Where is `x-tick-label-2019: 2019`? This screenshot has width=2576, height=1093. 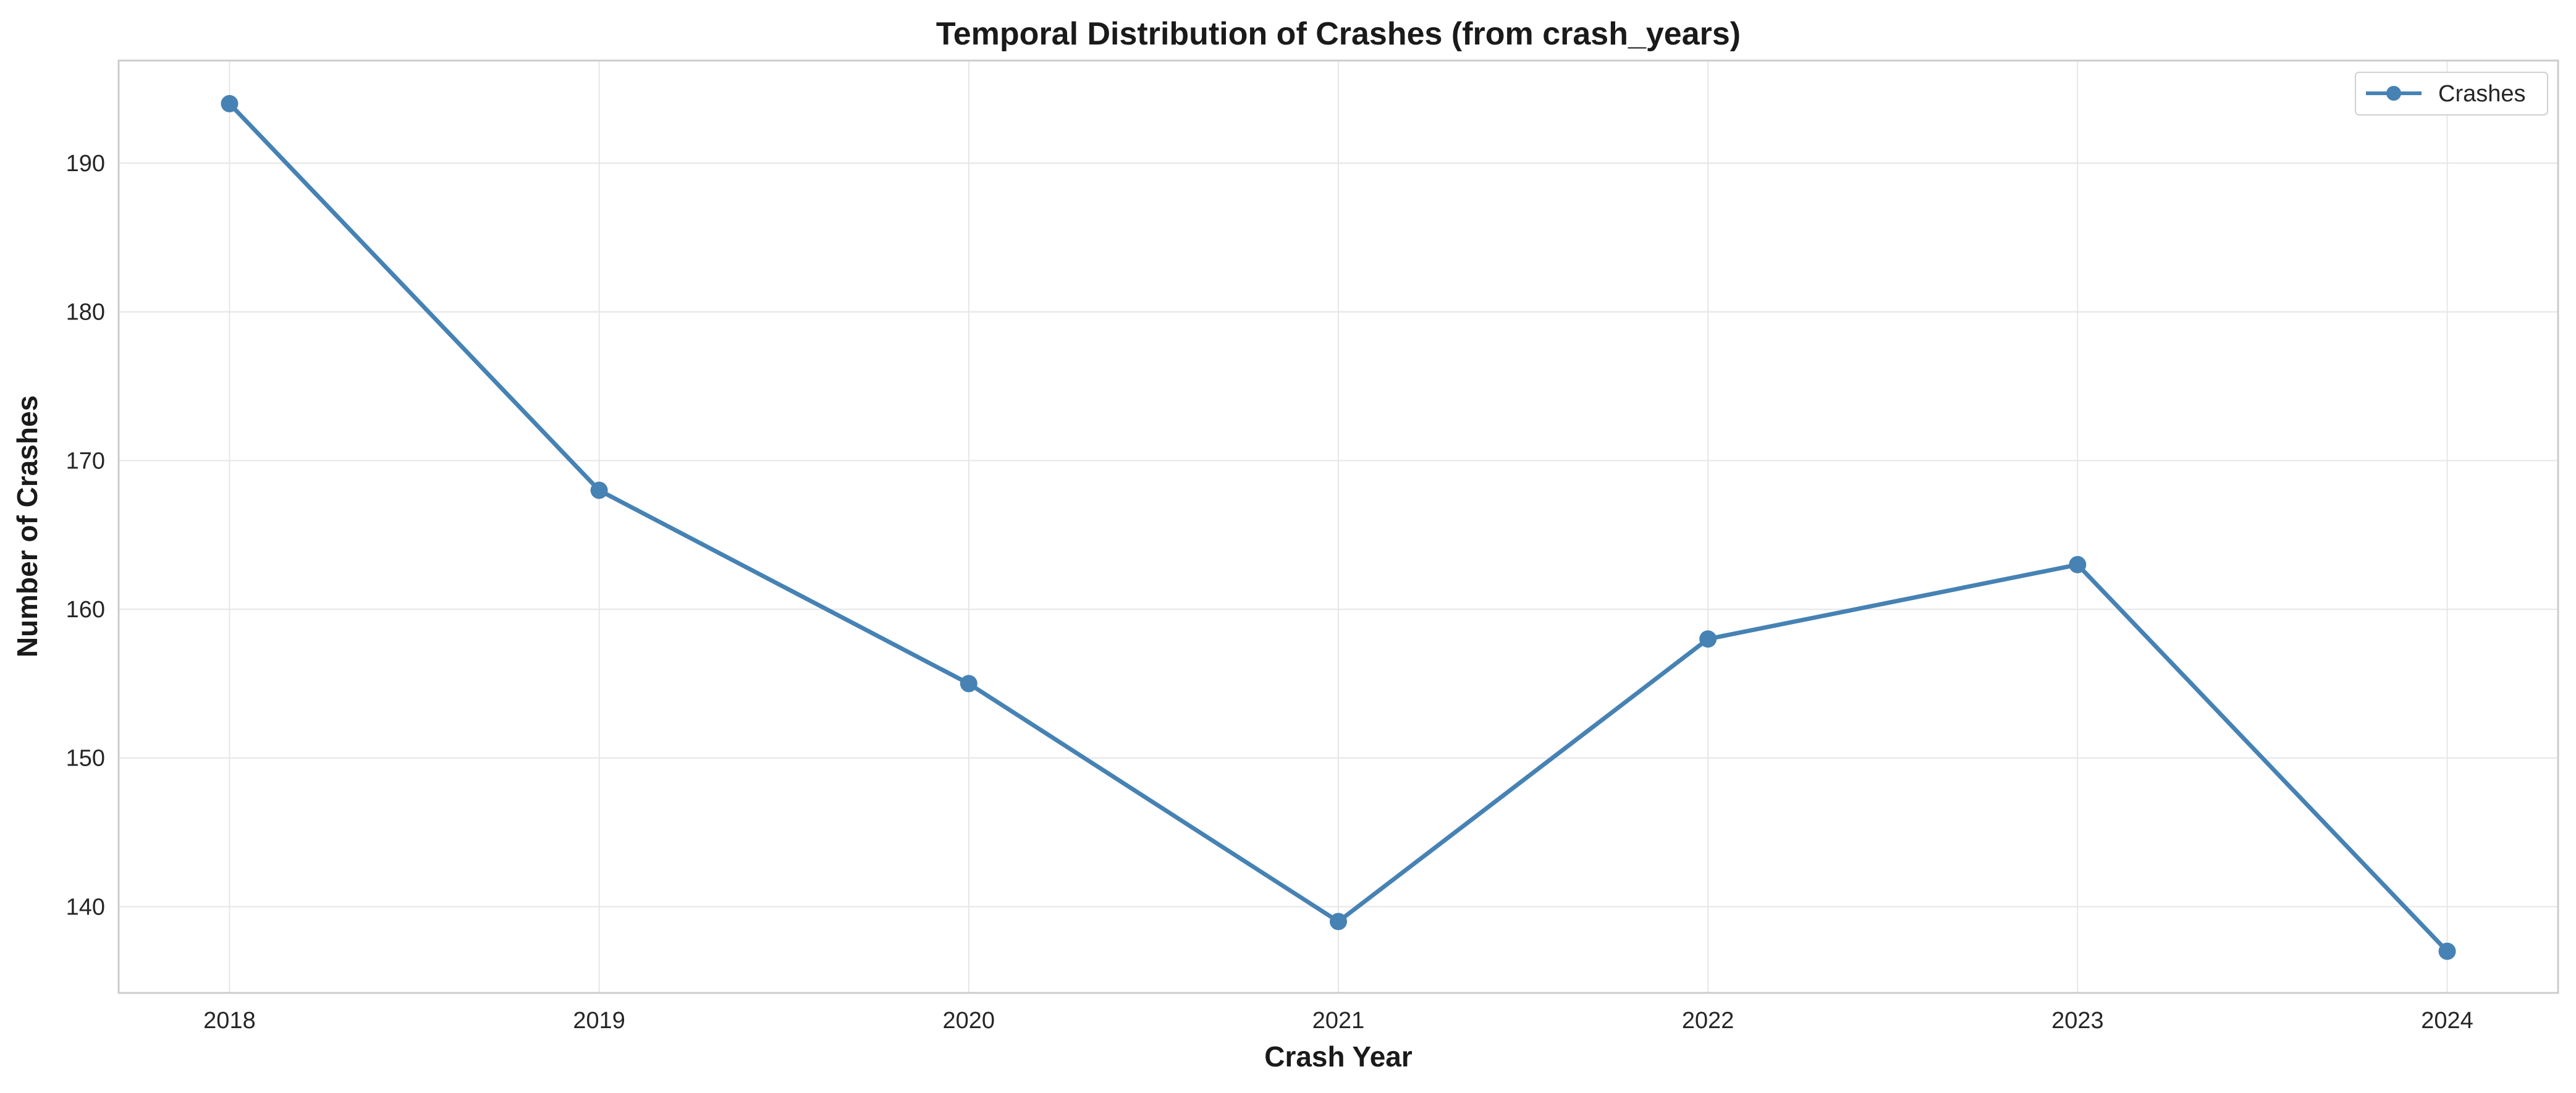 x-tick-label-2019: 2019 is located at coordinates (599, 1021).